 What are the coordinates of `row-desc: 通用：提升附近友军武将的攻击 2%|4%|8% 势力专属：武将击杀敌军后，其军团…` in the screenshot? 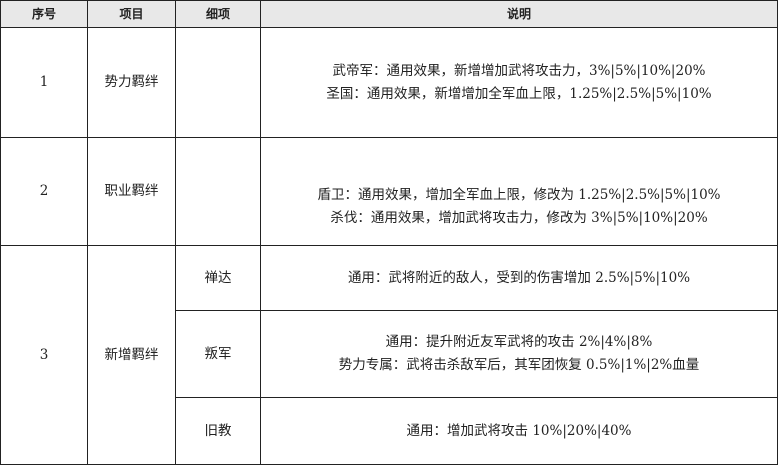 It's located at (519, 354).